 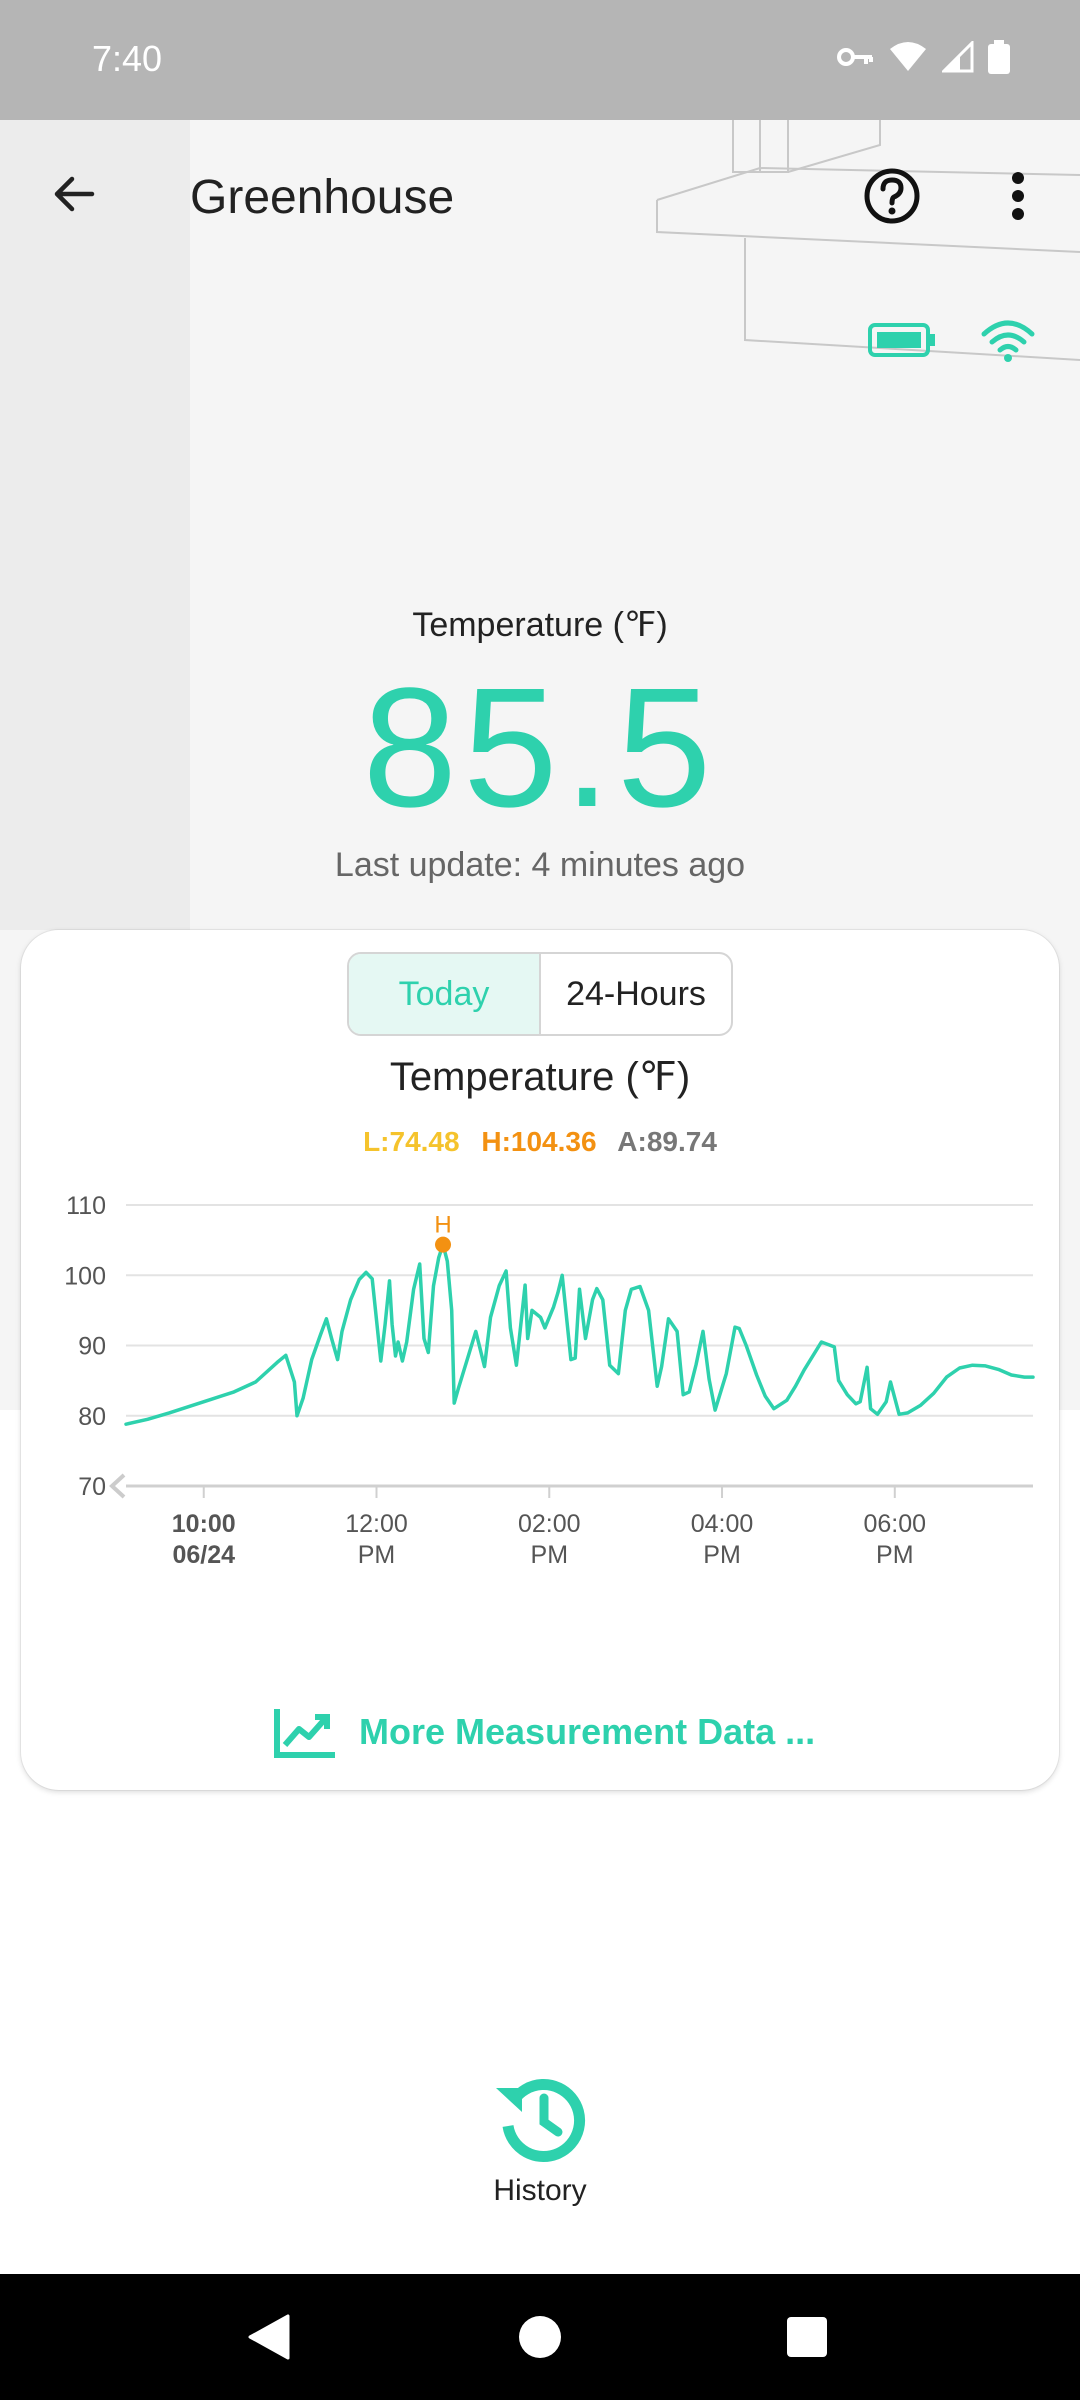 What do you see at coordinates (322, 197) in the screenshot?
I see `page-title: Greenhouse` at bounding box center [322, 197].